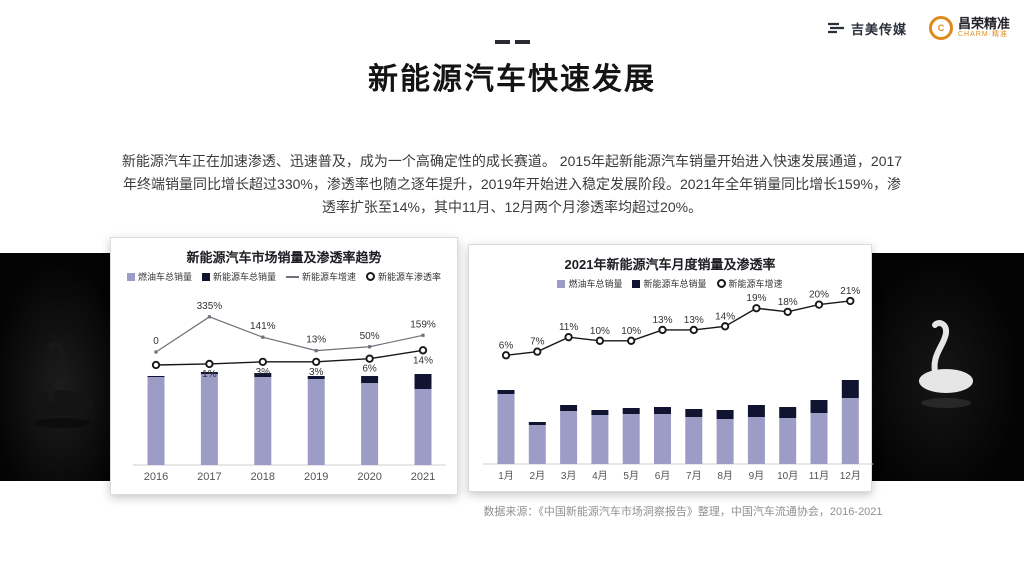 The width and height of the screenshot is (1024, 576). Describe the element at coordinates (316, 477) in the screenshot. I see `category-label: 2019` at that location.